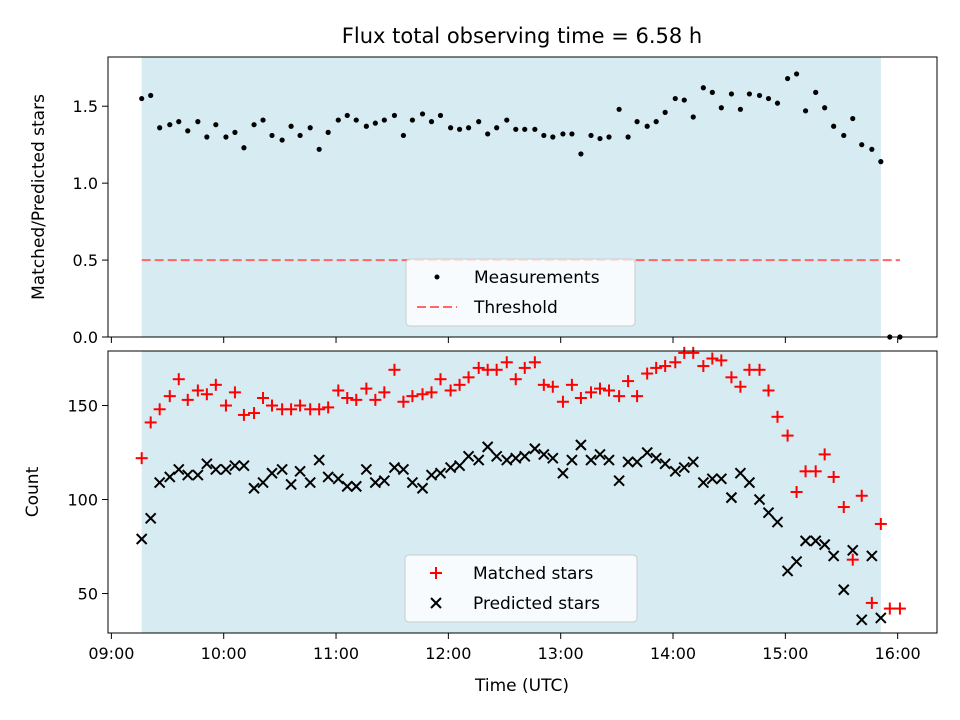 This screenshot has width=960, height=720. Describe the element at coordinates (520, 292) in the screenshot. I see `top-legend: Measurements Threshold` at that location.